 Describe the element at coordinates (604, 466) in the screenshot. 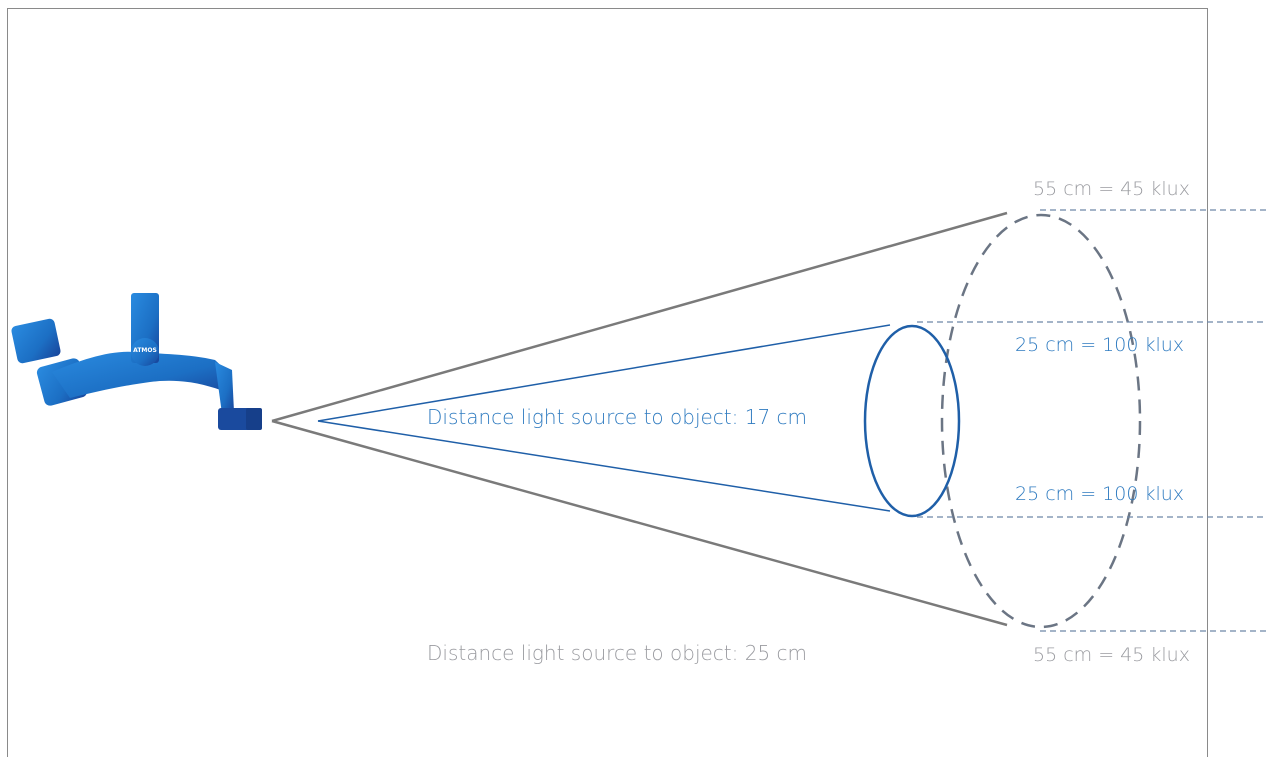

I see `inner-beam-bottom-line` at that location.